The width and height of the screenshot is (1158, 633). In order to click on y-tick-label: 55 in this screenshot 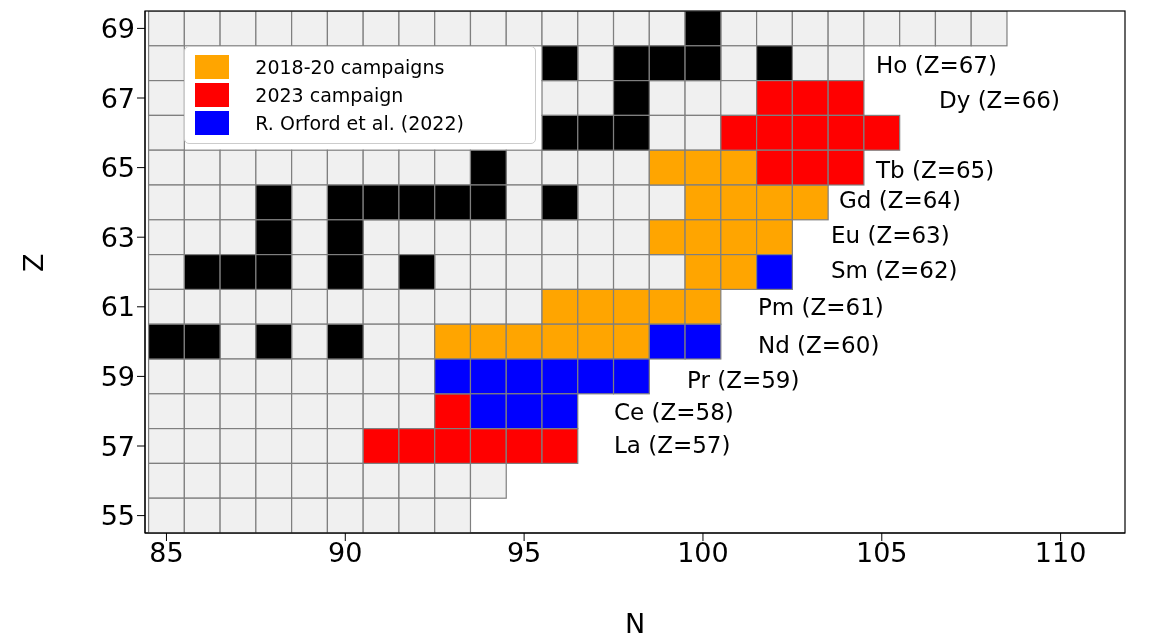, I will do `click(117, 516)`.